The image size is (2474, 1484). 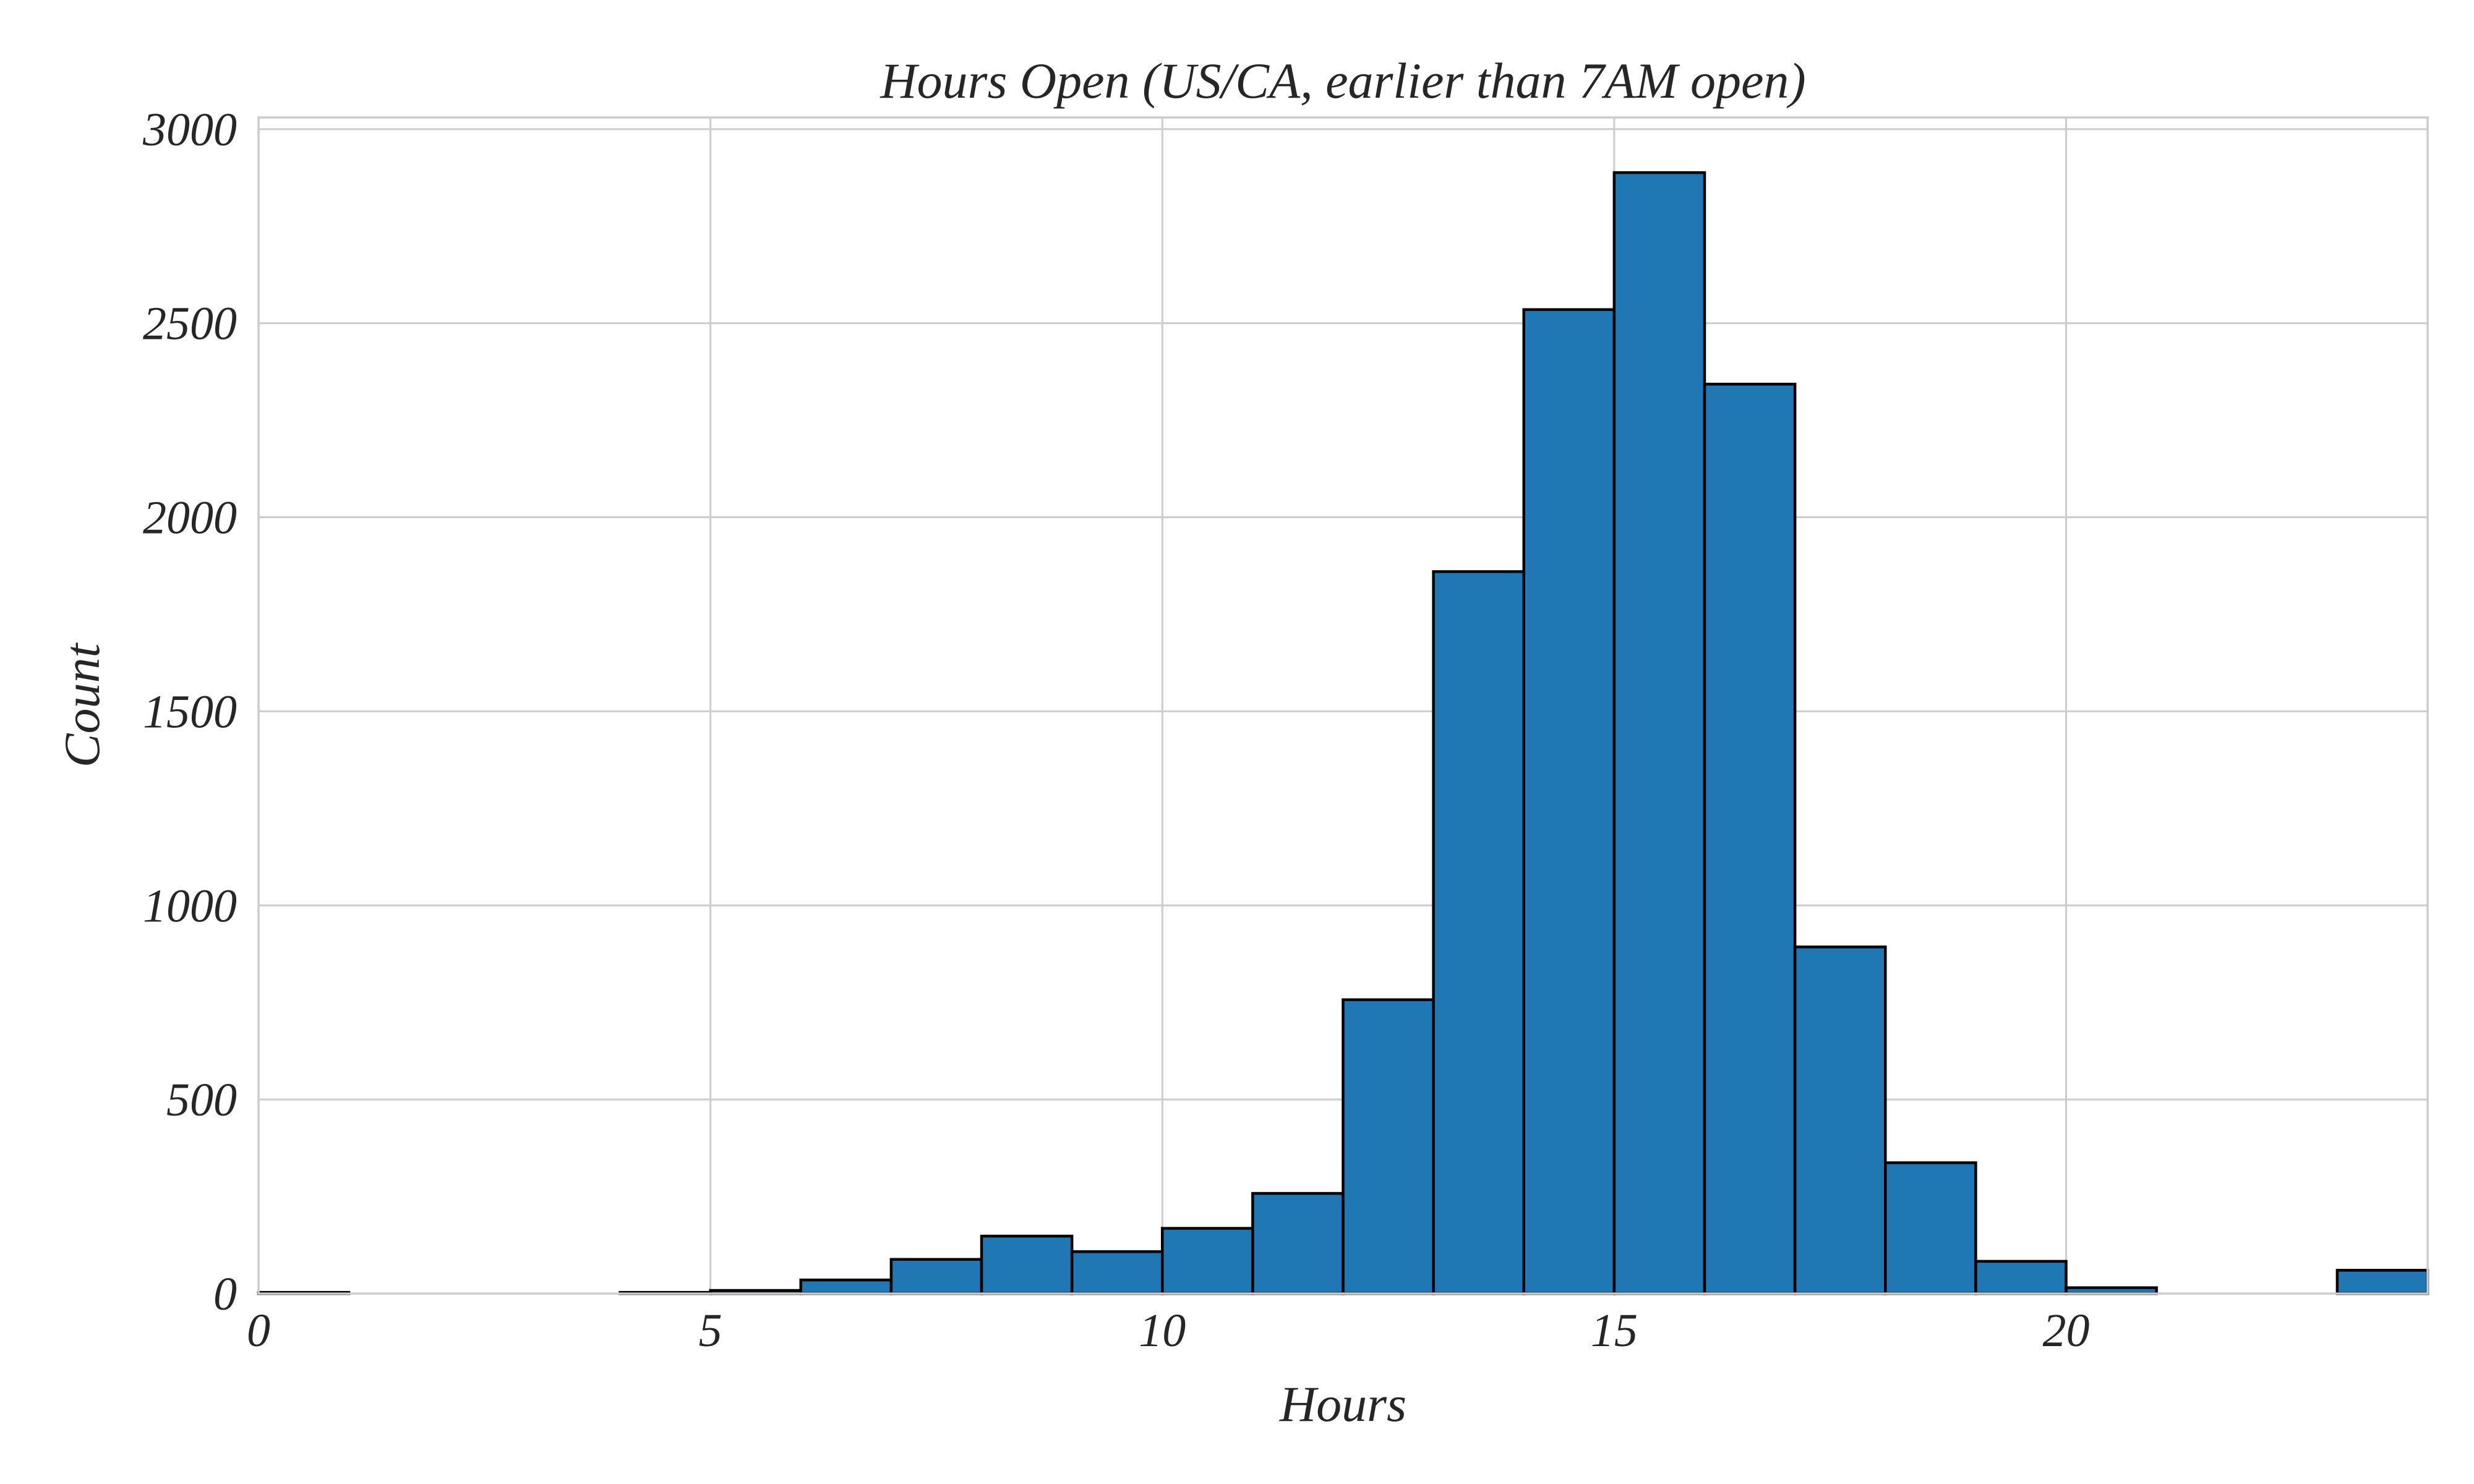 What do you see at coordinates (190, 130) in the screenshot?
I see `y-tick-label: 3000` at bounding box center [190, 130].